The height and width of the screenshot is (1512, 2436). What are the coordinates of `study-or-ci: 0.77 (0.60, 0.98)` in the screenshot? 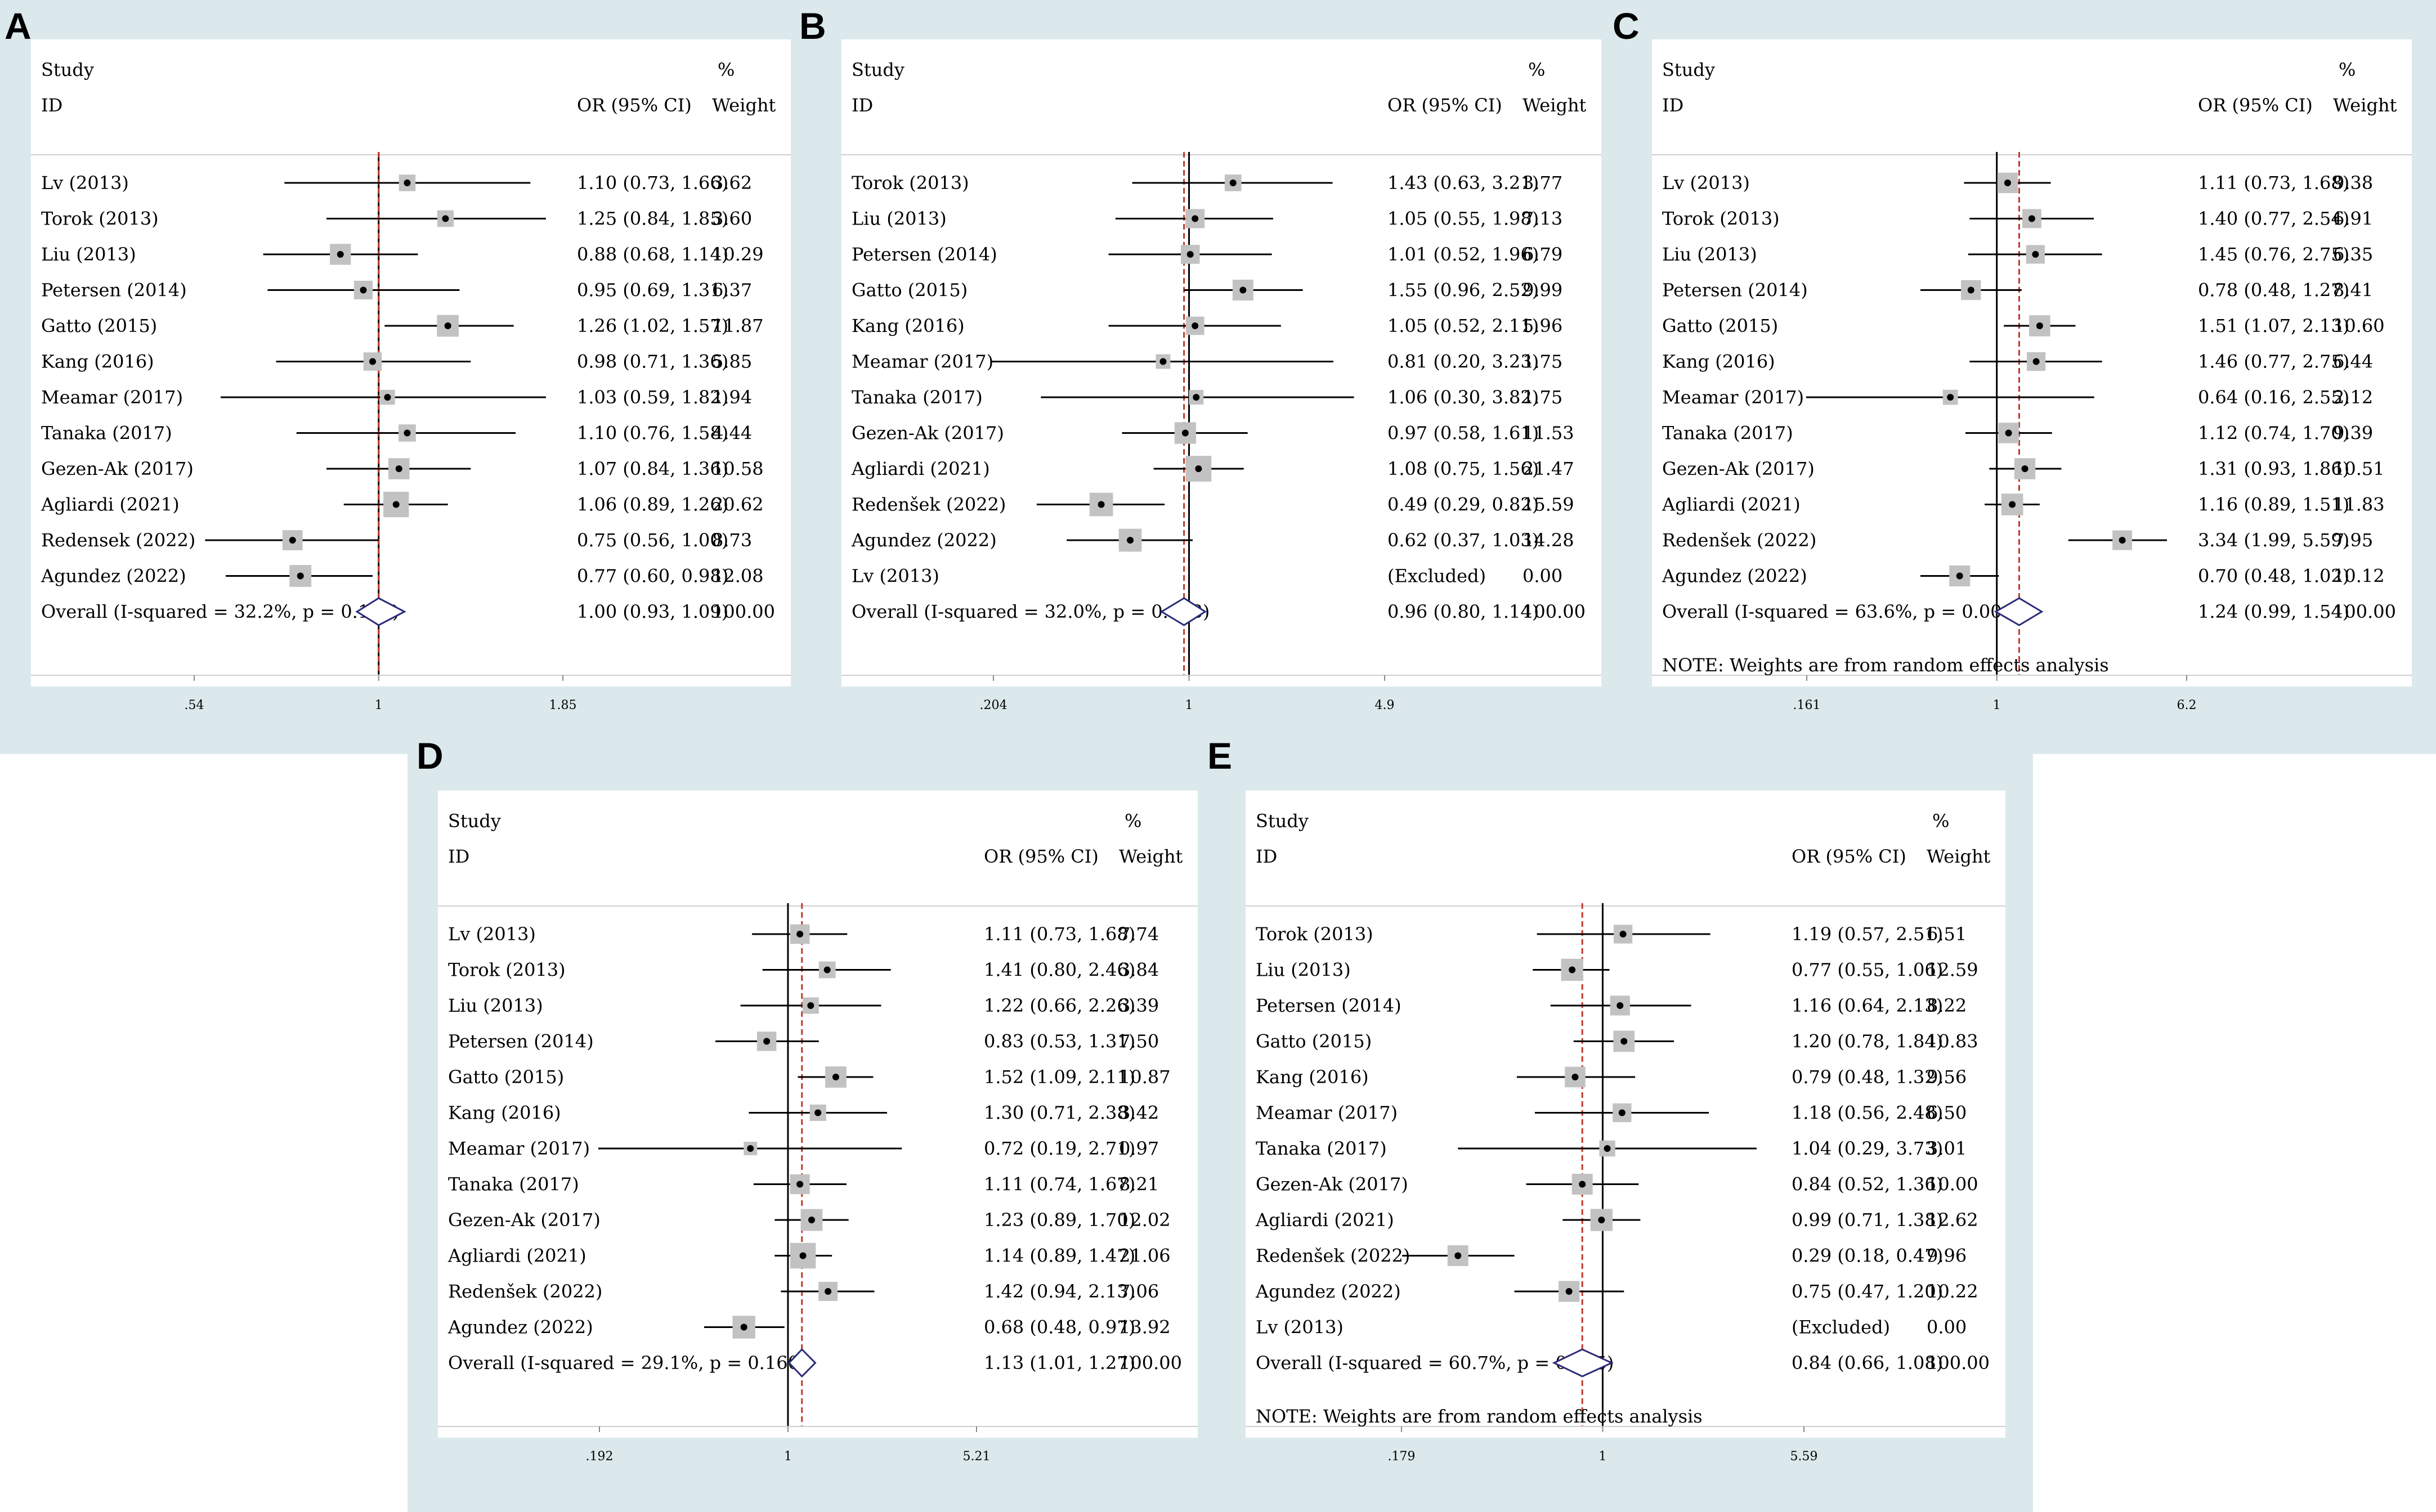 It's located at (652, 576).